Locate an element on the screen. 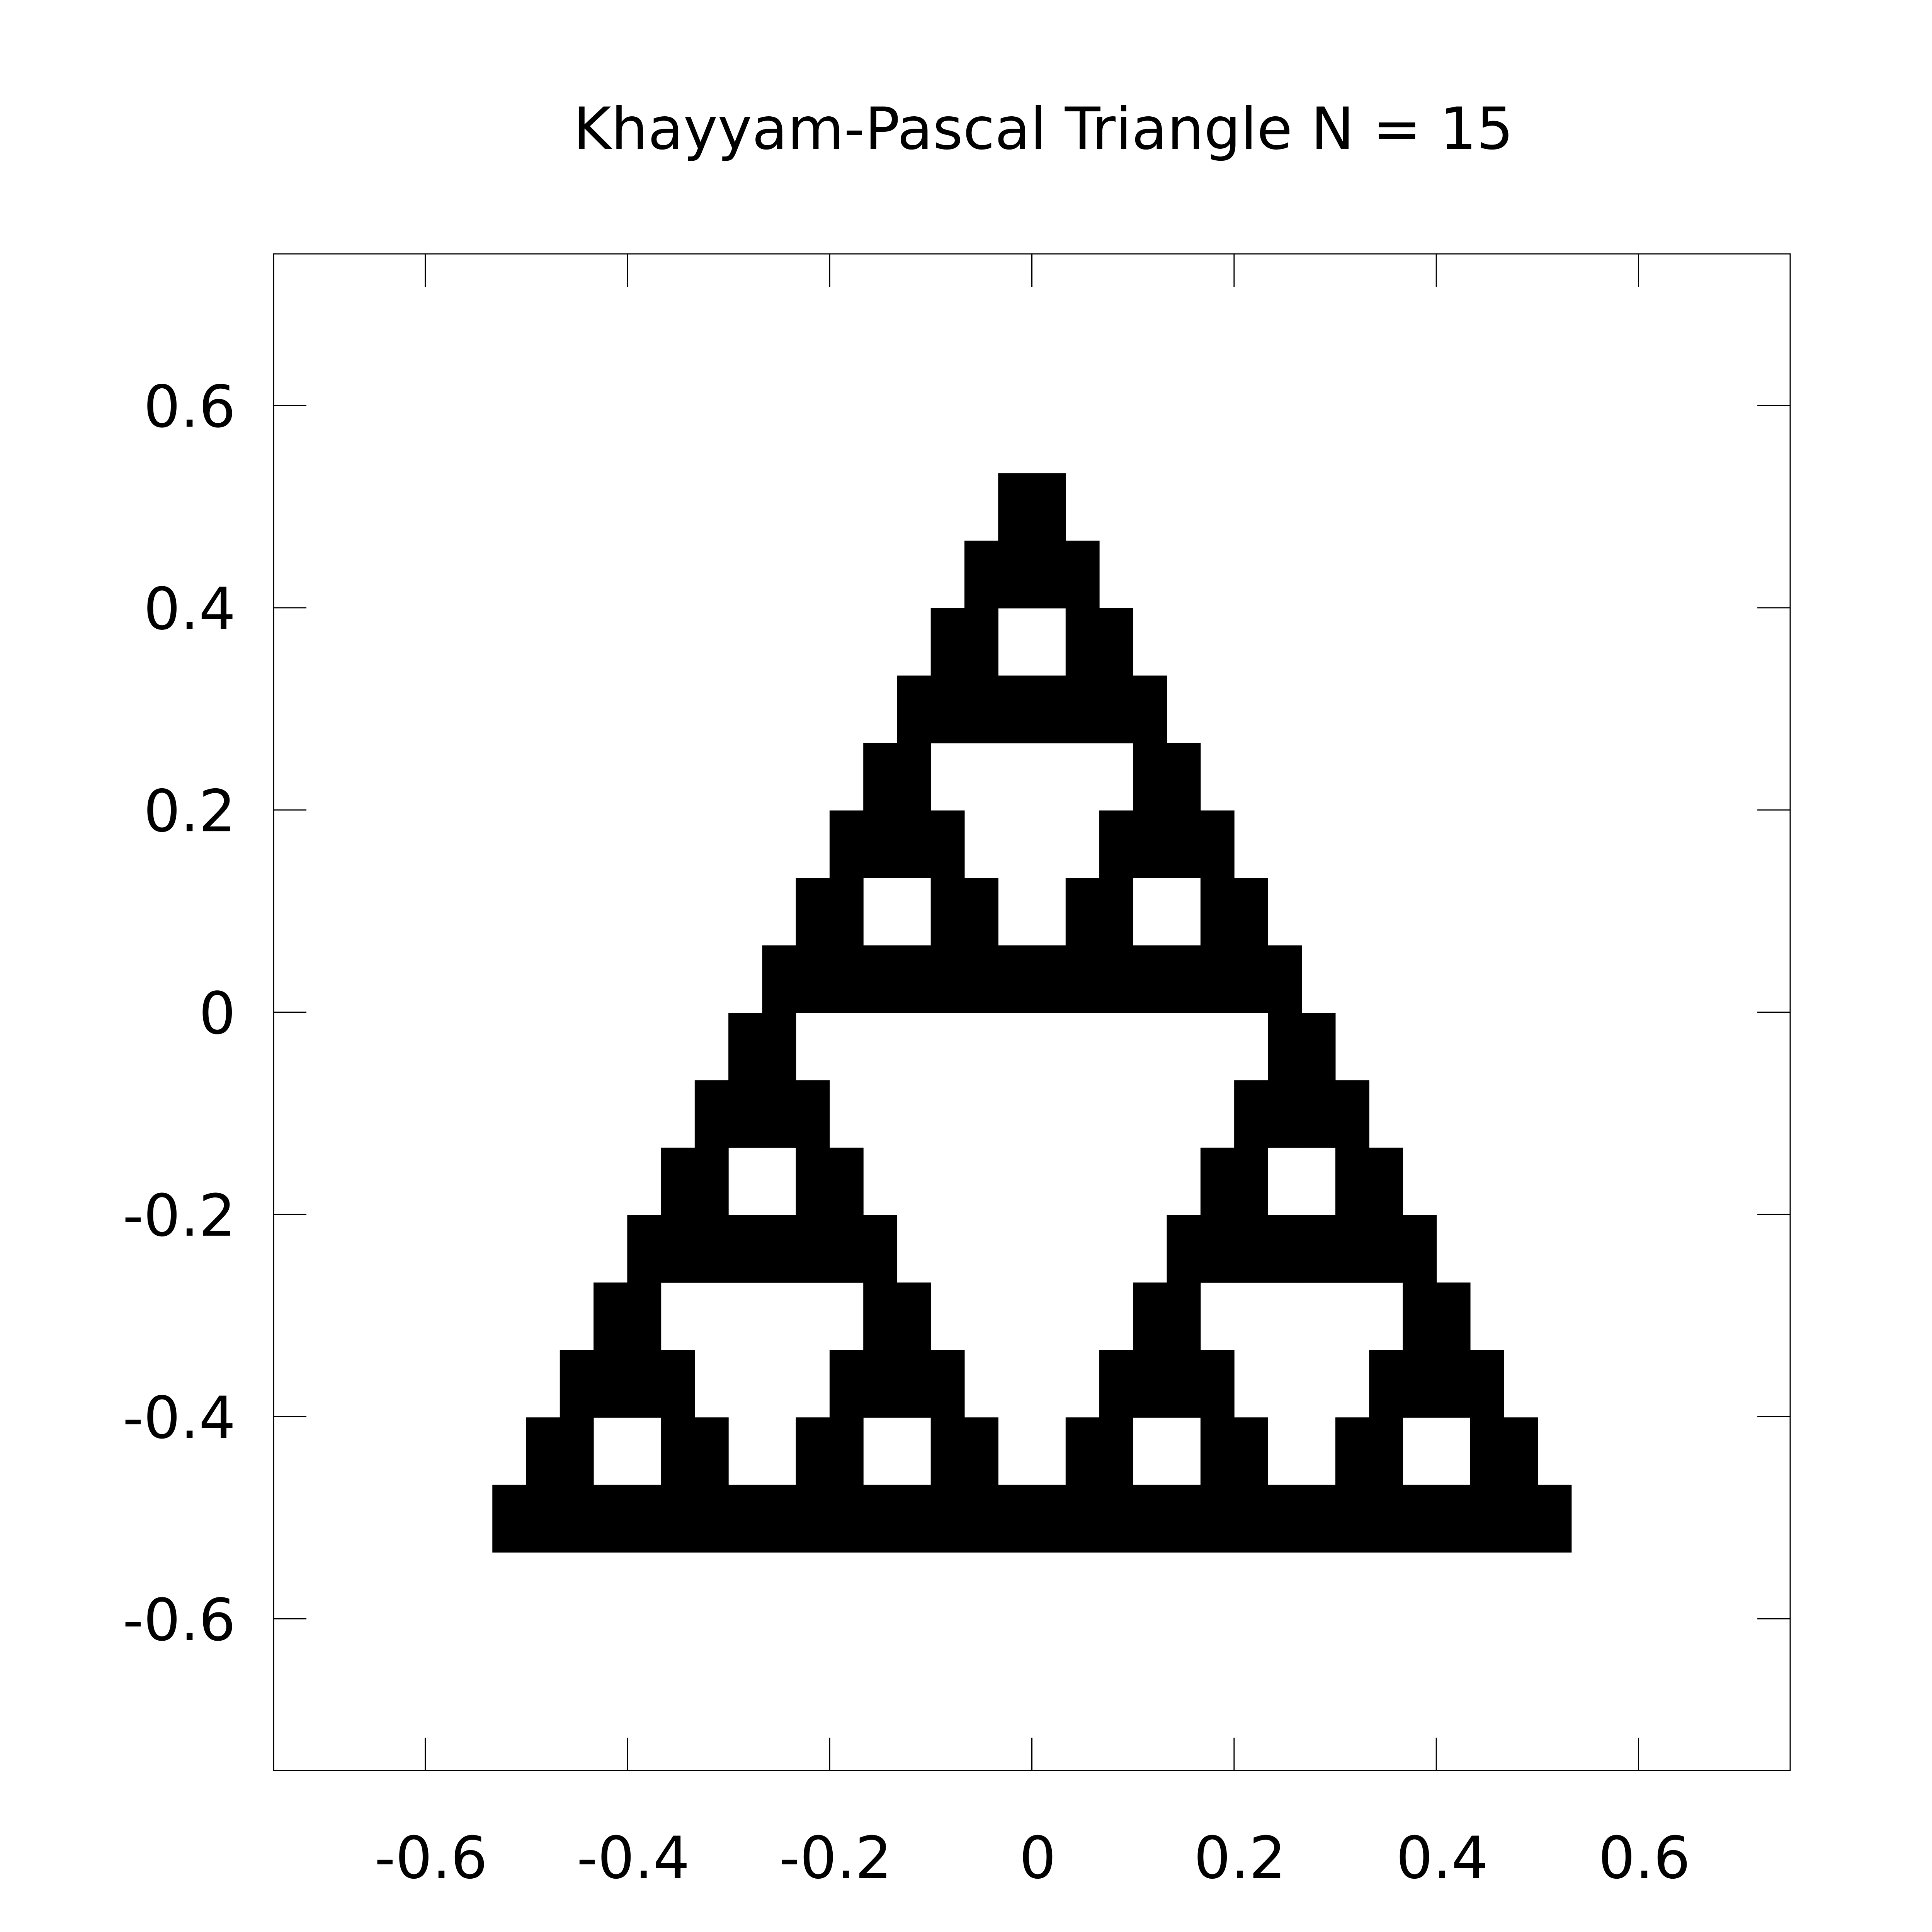  y-tick-label: 0.4 is located at coordinates (190, 610).